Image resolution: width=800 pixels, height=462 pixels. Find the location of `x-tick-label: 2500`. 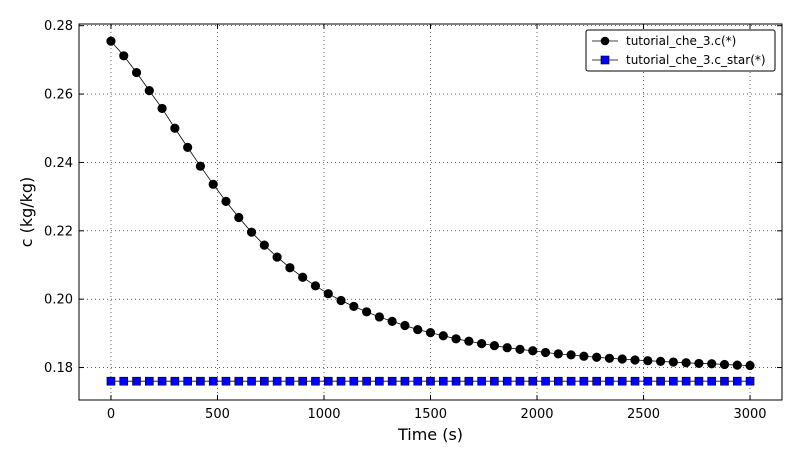

x-tick-label: 2500 is located at coordinates (643, 414).